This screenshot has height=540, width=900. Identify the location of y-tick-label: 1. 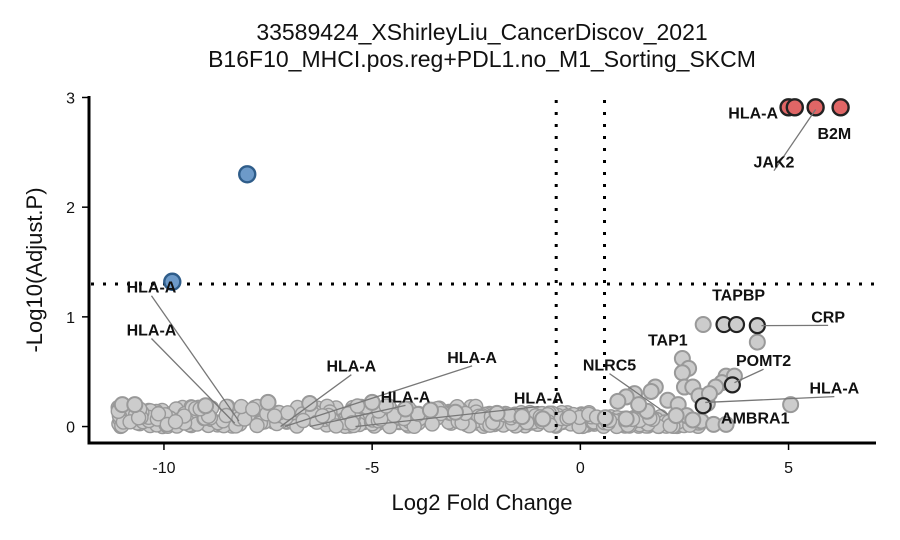
(70, 318).